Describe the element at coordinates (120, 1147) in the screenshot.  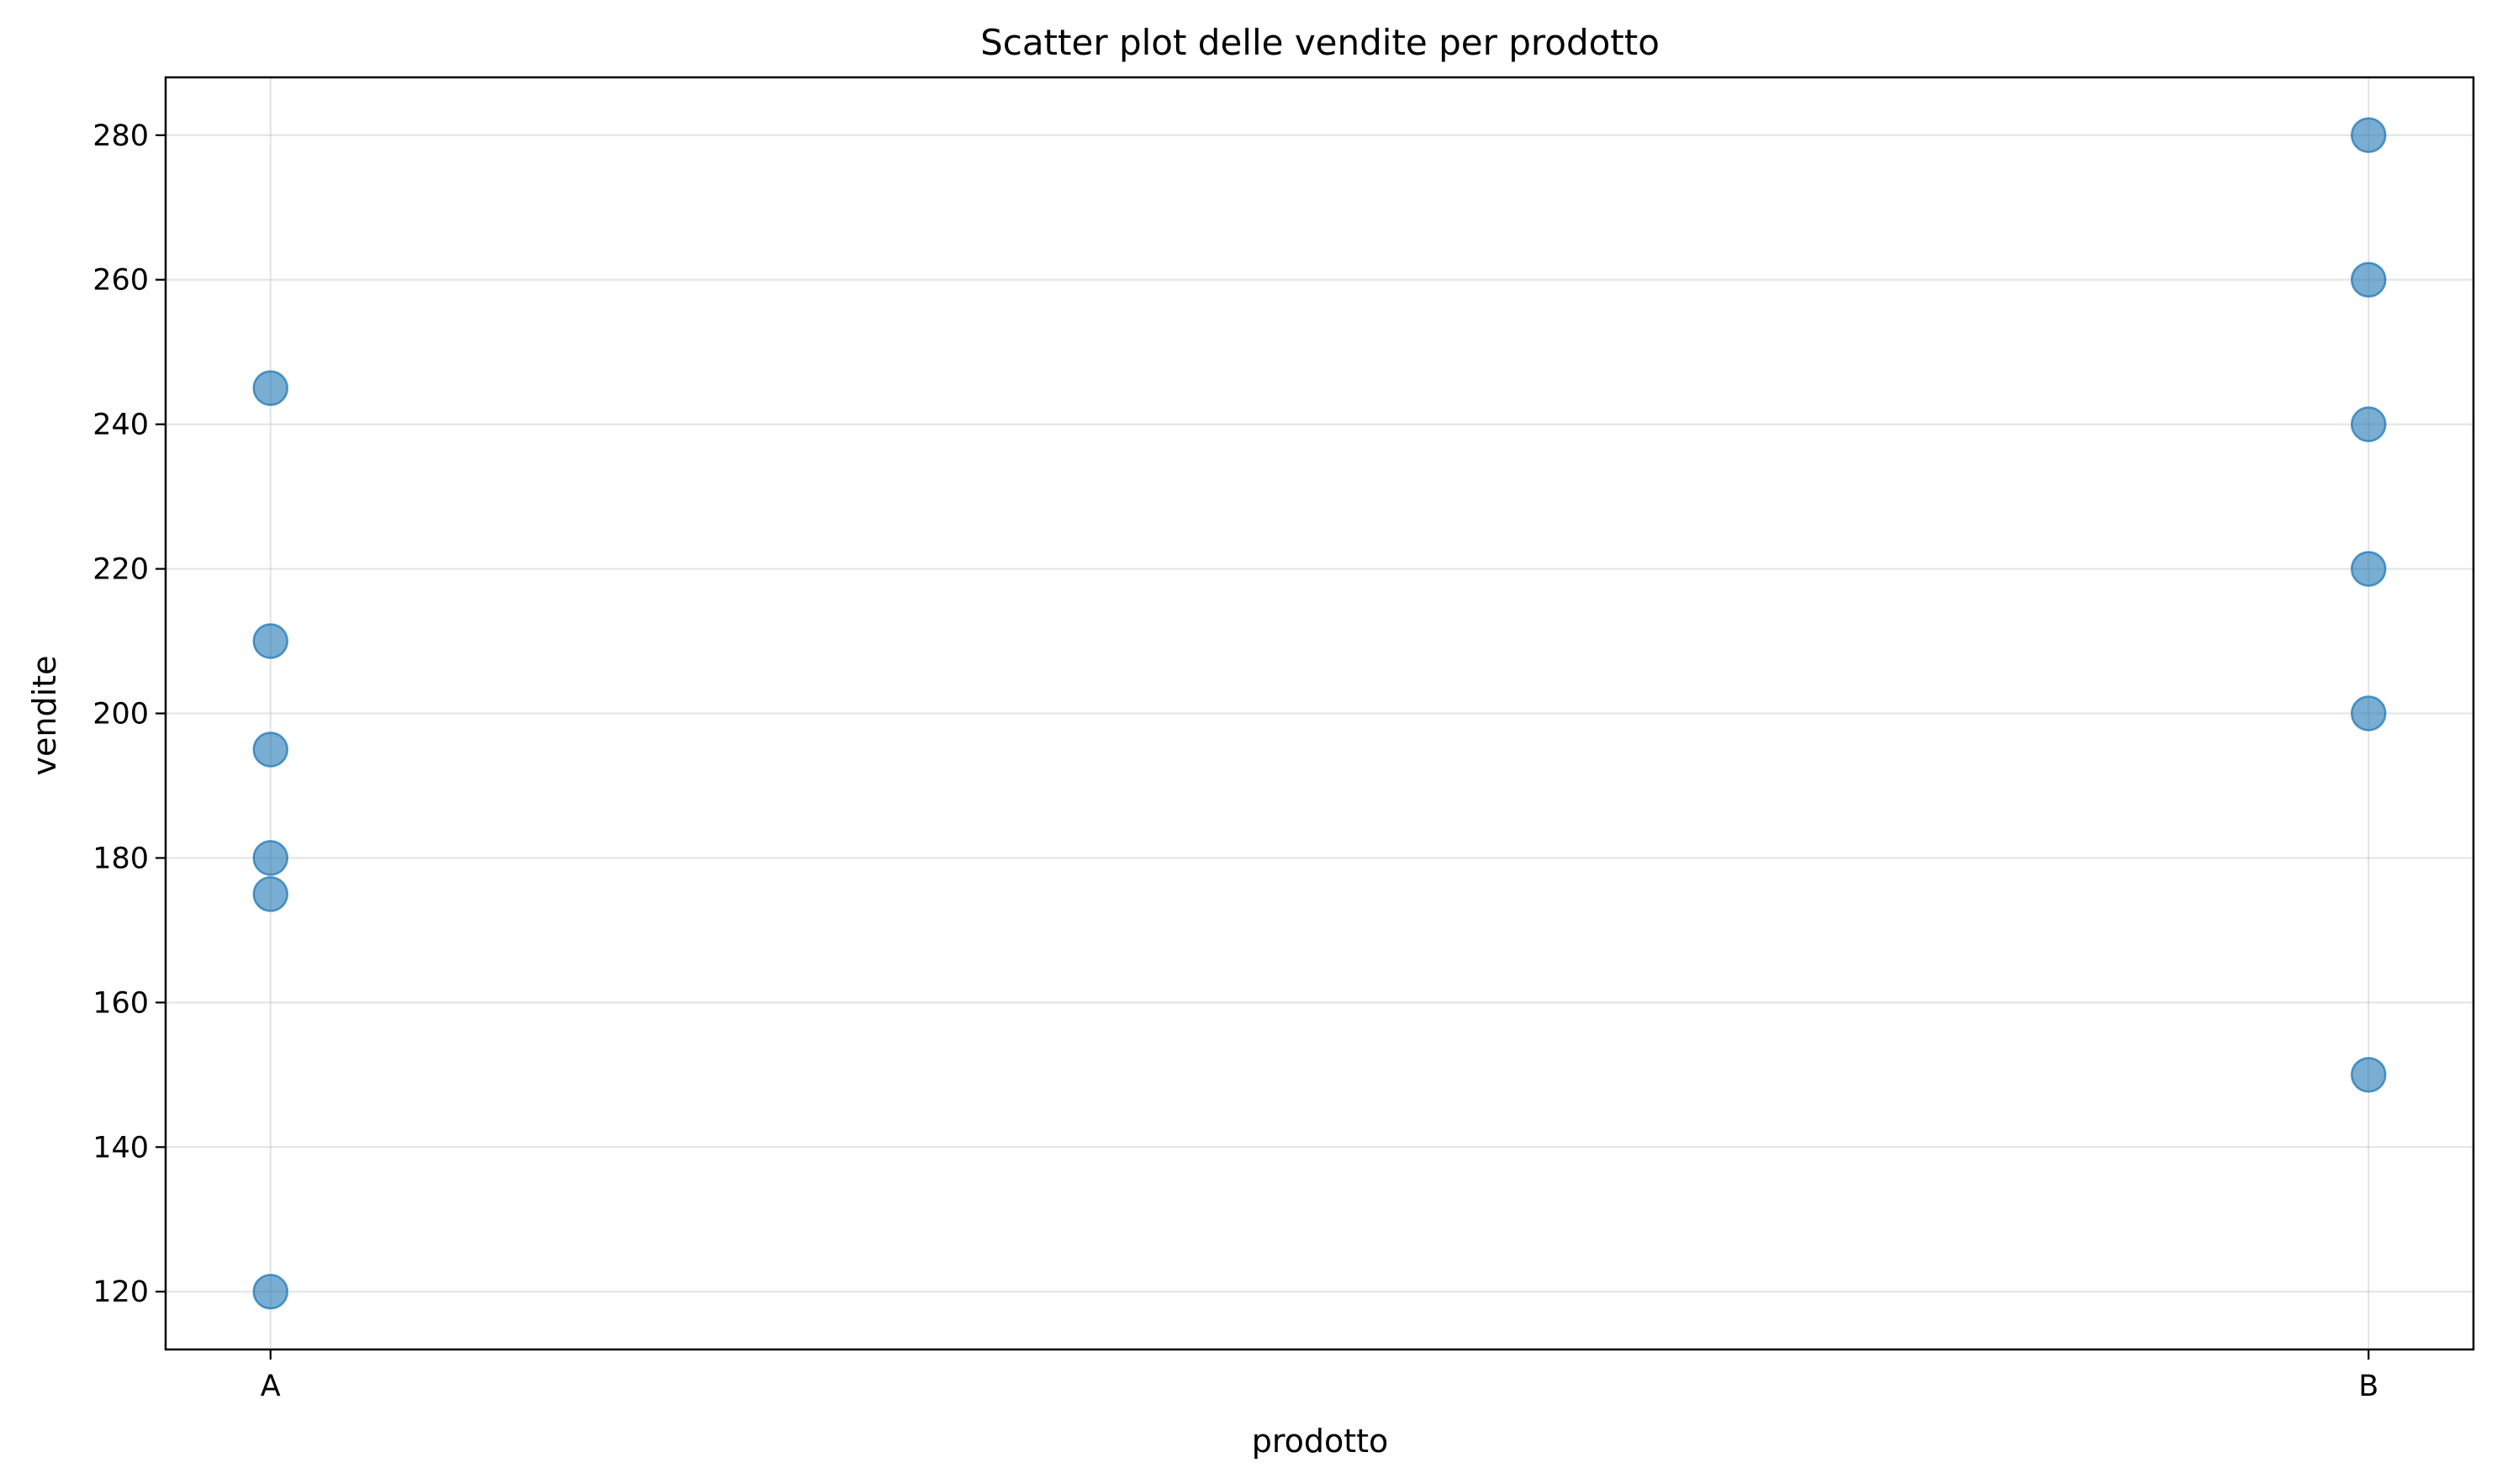
I see `y-tick-label: 140` at that location.